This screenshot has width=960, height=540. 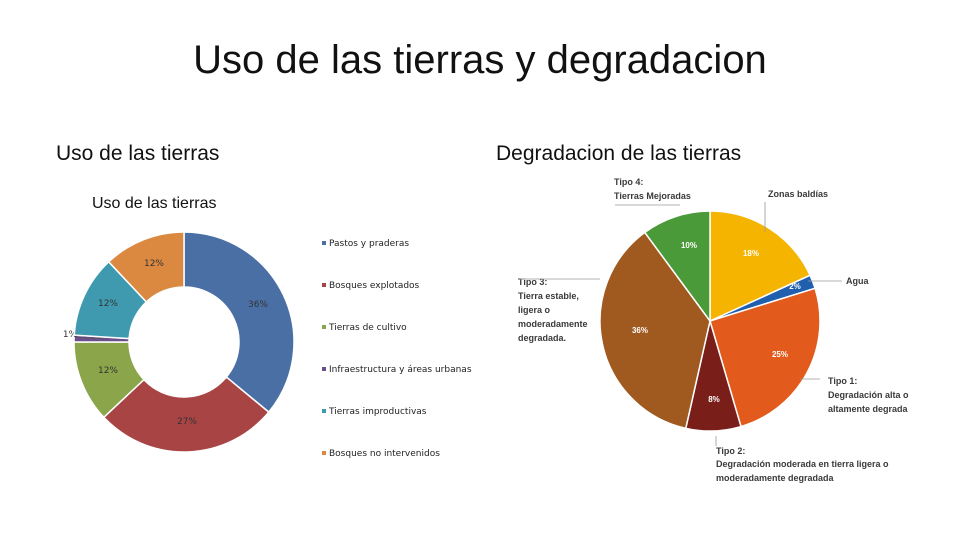 I want to click on donut-chart-title: Uso de las tierras, so click(x=154, y=203).